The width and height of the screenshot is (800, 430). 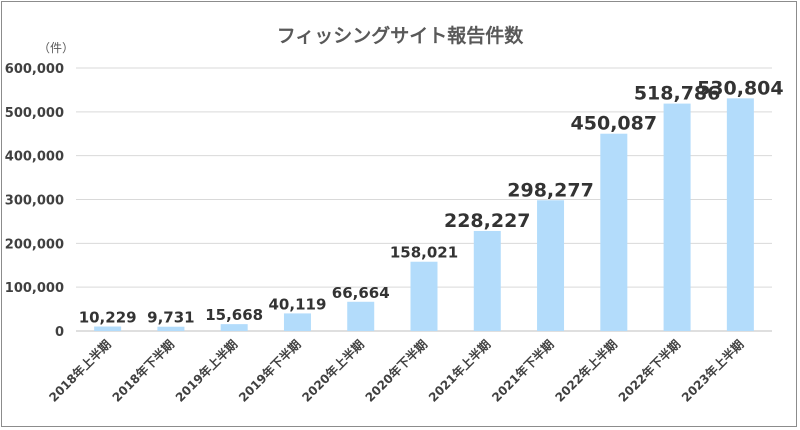 I want to click on x-tick-label: 2023年上半期, so click(x=712, y=371).